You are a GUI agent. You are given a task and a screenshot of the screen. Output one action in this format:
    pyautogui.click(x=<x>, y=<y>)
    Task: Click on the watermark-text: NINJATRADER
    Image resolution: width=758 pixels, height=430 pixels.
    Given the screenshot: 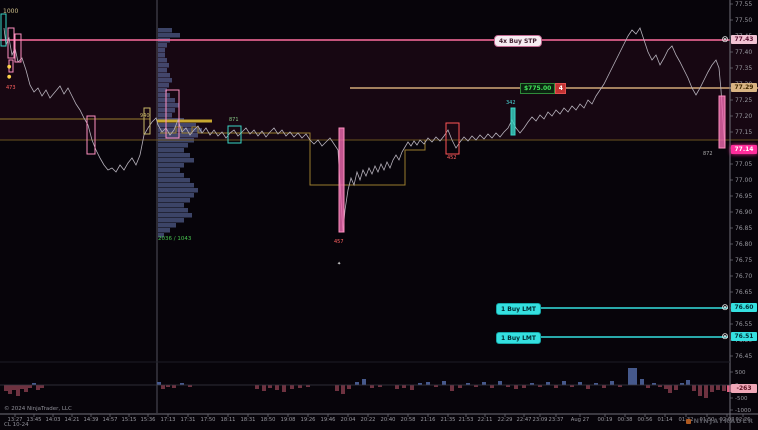 What is the action you would take?
    pyautogui.click(x=723, y=421)
    